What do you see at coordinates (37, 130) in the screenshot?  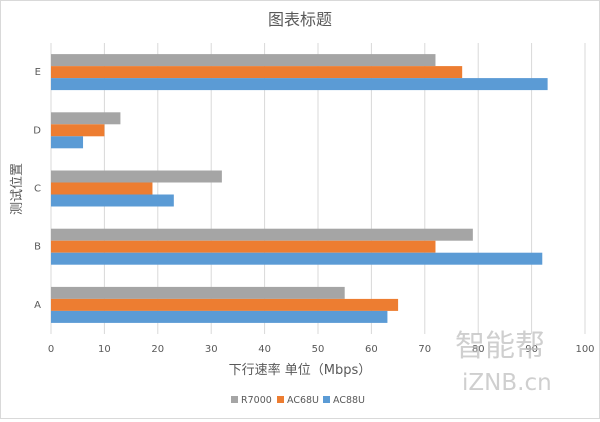 I see `y-tick-label-D: D` at bounding box center [37, 130].